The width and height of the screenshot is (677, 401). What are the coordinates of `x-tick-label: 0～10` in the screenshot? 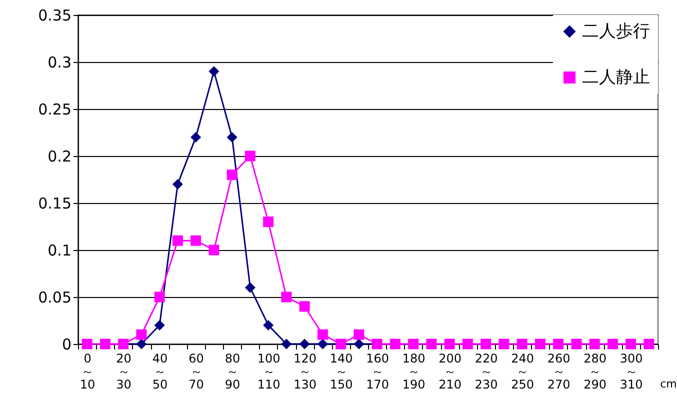 It's located at (88, 372).